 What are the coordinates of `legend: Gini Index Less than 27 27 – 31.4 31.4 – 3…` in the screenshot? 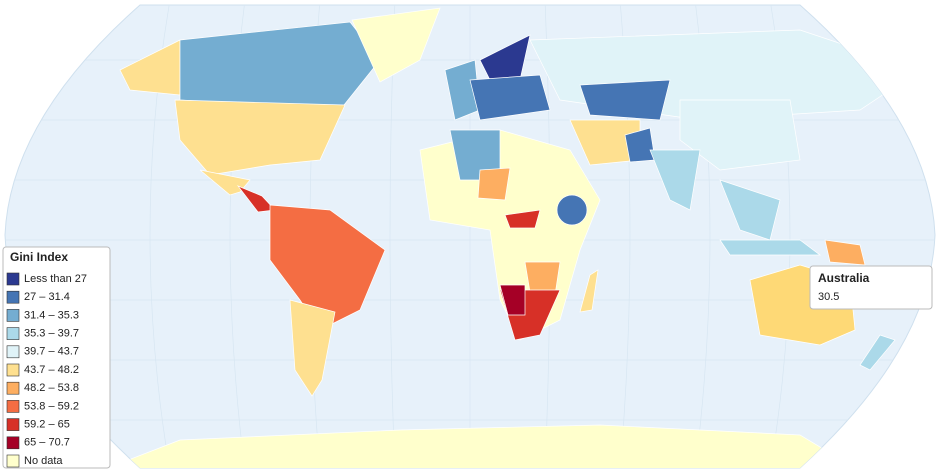 It's located at (56, 357).